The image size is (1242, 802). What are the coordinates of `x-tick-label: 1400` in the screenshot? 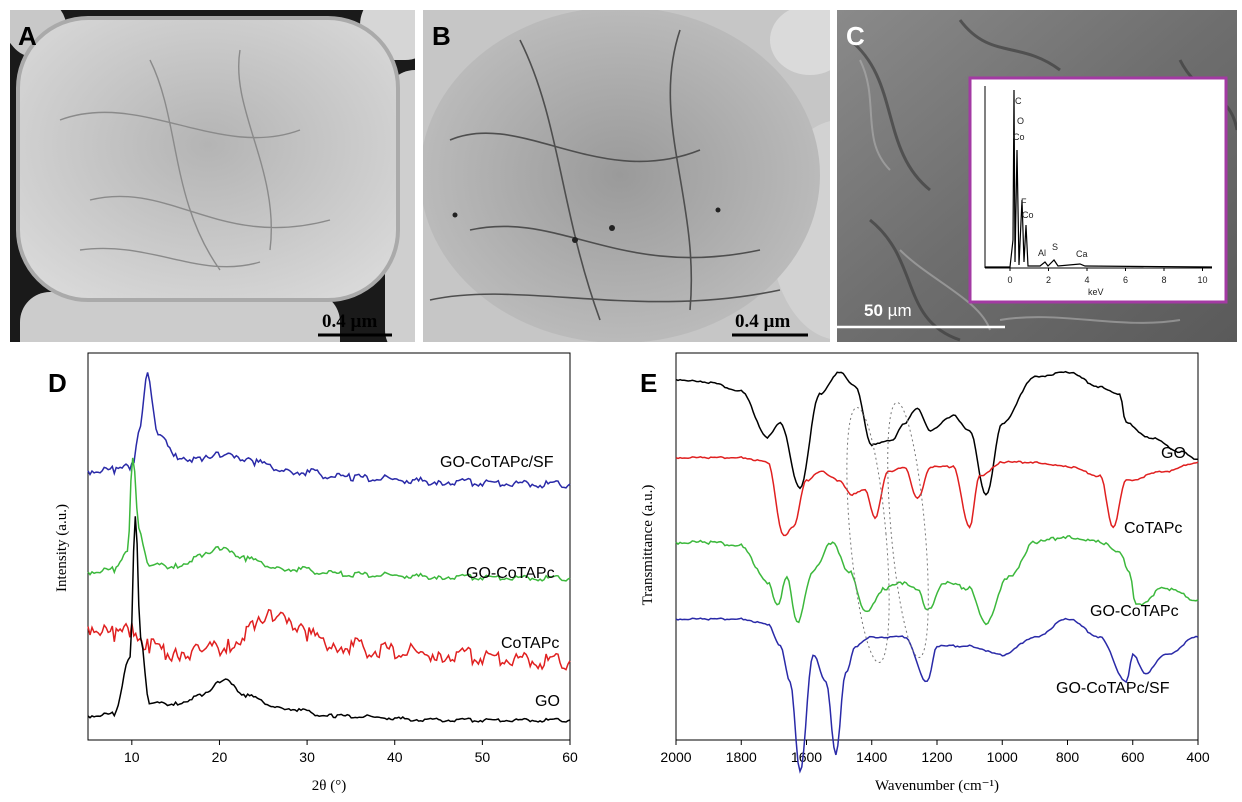 It's located at (871, 757).